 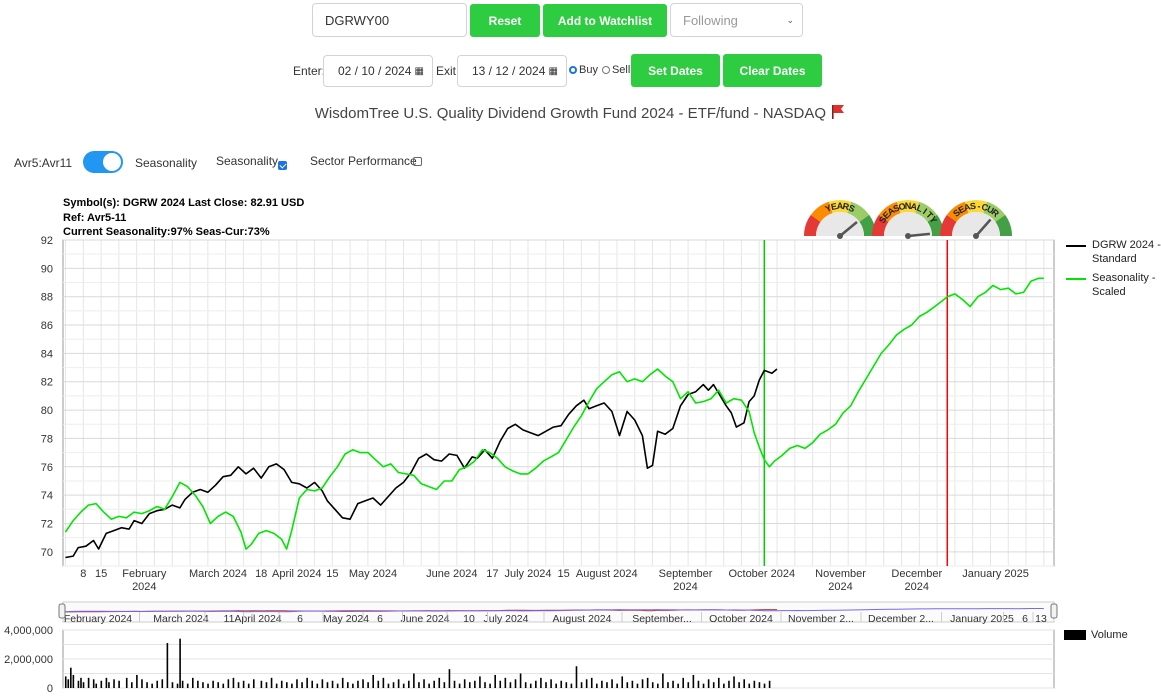 What do you see at coordinates (1113, 252) in the screenshot?
I see `legend-item-standard: DGRW 2024 - Standard` at bounding box center [1113, 252].